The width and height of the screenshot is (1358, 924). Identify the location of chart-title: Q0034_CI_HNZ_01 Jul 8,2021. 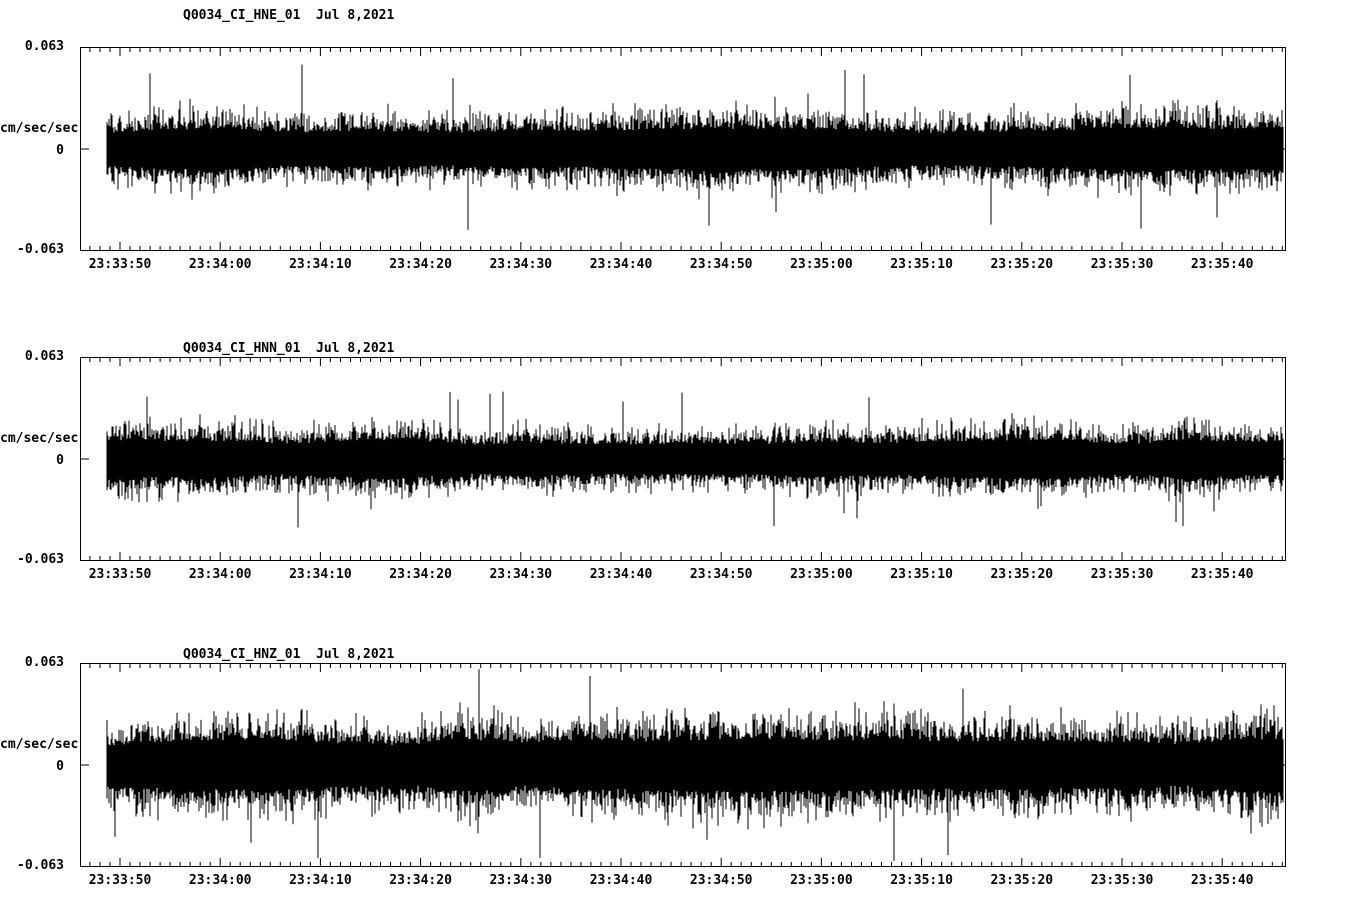
(289, 654).